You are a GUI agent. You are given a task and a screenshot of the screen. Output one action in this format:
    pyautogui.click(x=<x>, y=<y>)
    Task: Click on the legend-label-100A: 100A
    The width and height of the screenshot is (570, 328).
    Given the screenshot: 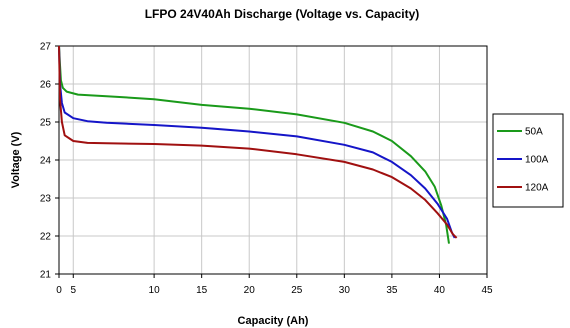 What is the action you would take?
    pyautogui.click(x=537, y=160)
    